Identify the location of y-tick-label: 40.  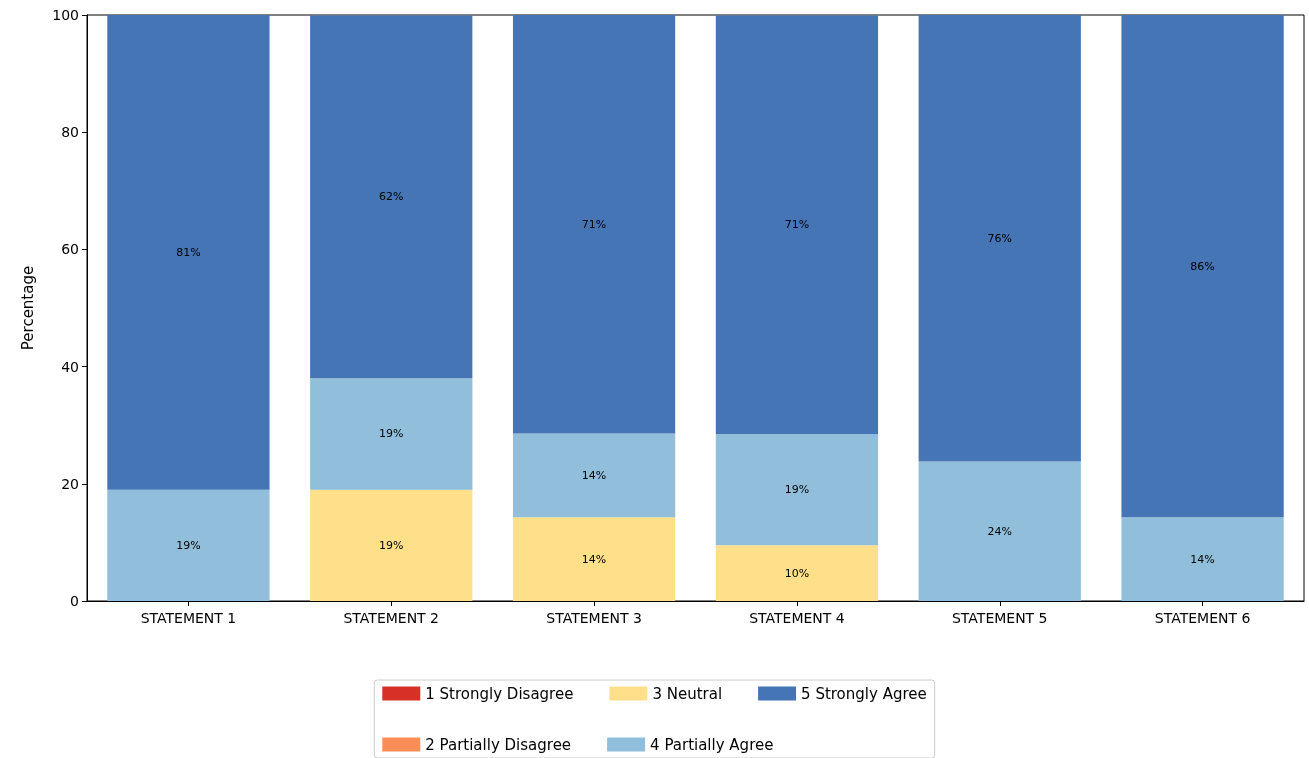
(70, 366).